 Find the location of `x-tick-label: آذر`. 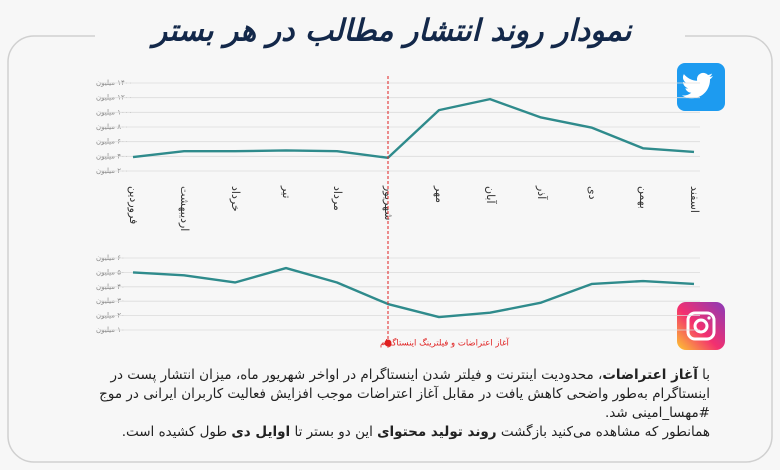

x-tick-label: آذر is located at coordinates (542, 192).